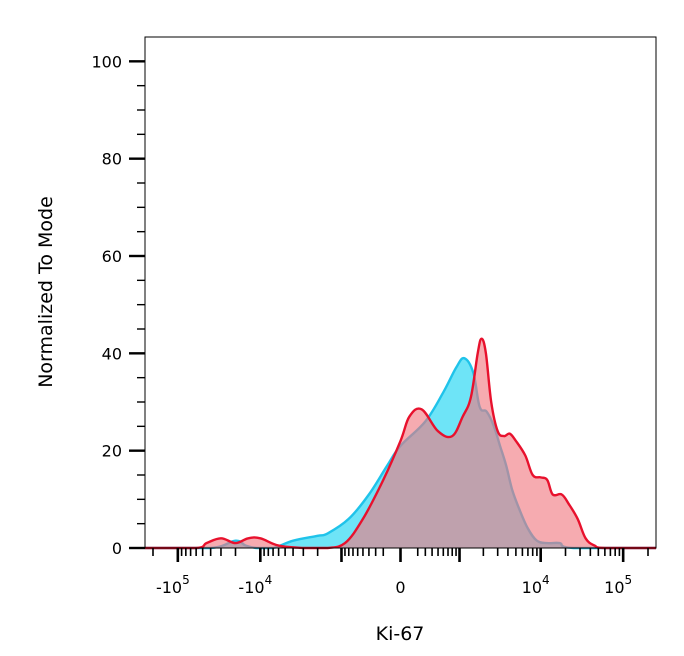 This screenshot has height=656, width=684. What do you see at coordinates (536, 585) in the screenshot?
I see `x-tick-label: 10⁴` at bounding box center [536, 585].